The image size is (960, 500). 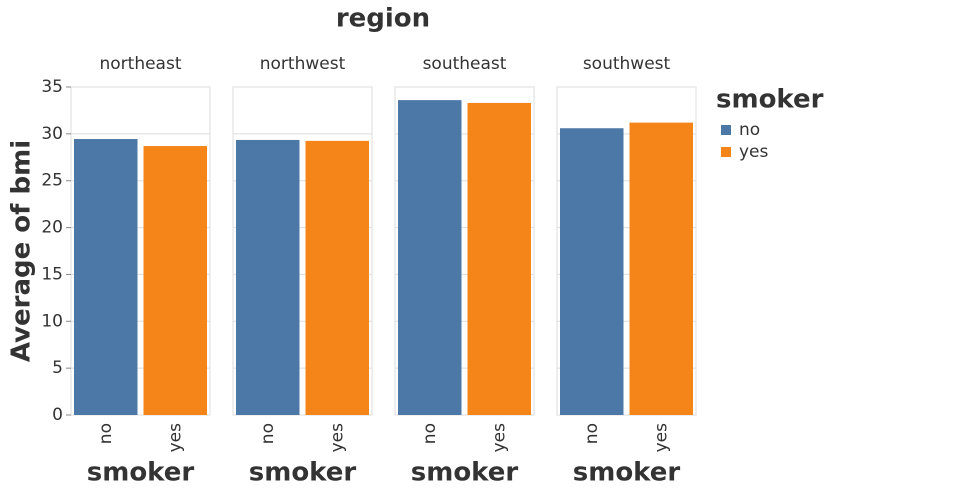 I want to click on y-tick-label: 5, so click(x=57, y=368).